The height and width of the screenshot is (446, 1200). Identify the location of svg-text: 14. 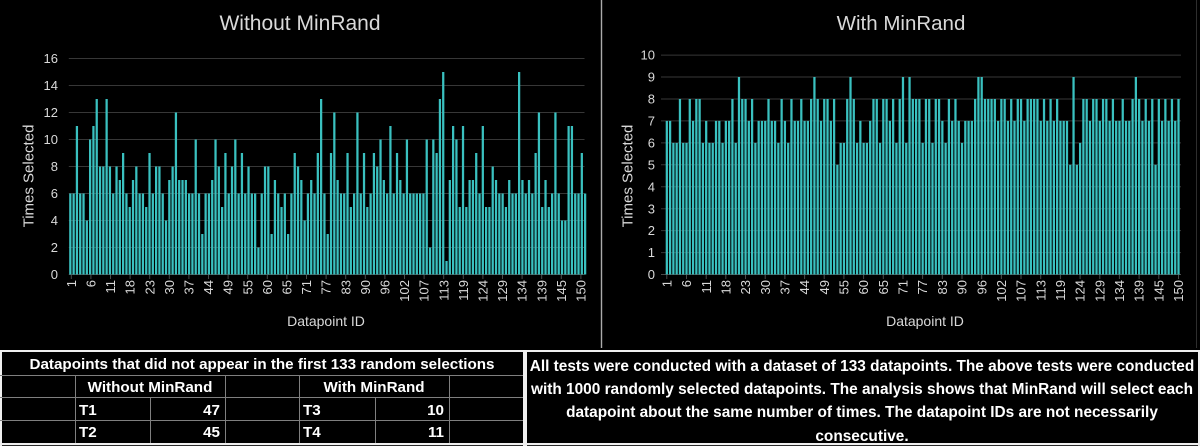
(51, 85).